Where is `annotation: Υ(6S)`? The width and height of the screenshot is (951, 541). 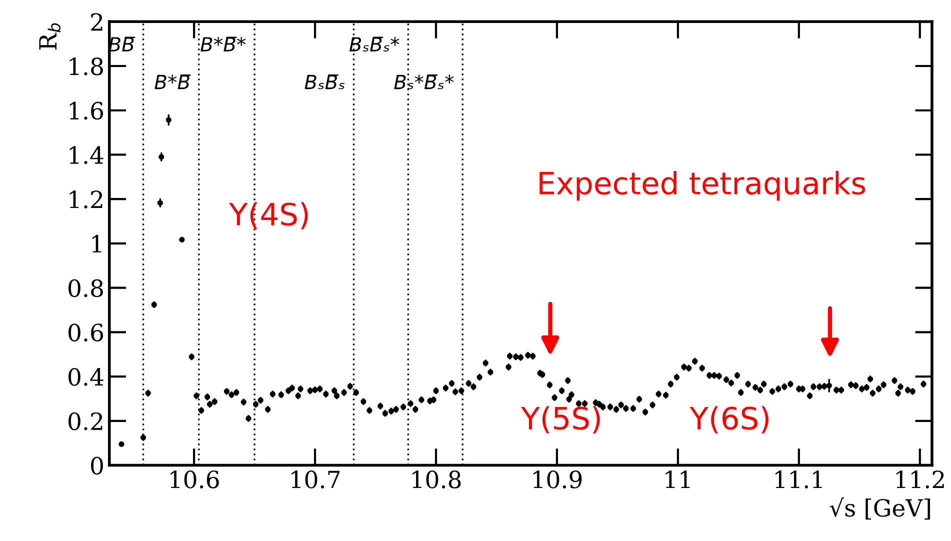 annotation: Υ(6S) is located at coordinates (729, 420).